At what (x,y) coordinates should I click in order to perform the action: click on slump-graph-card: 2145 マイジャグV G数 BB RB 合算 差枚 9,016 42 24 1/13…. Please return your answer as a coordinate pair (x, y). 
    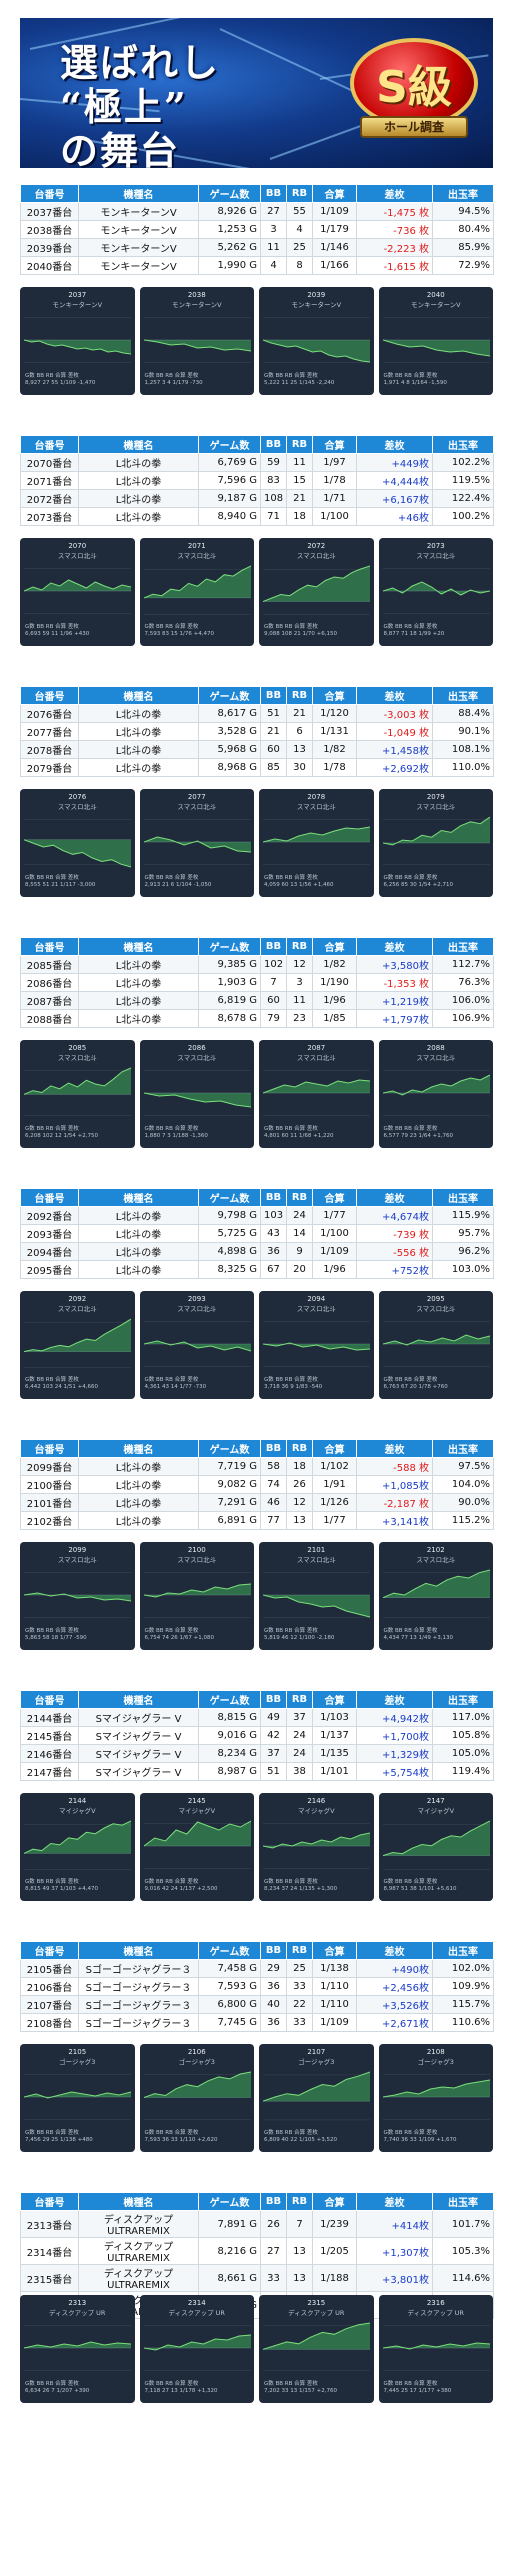
    Looking at the image, I should click on (196, 1847).